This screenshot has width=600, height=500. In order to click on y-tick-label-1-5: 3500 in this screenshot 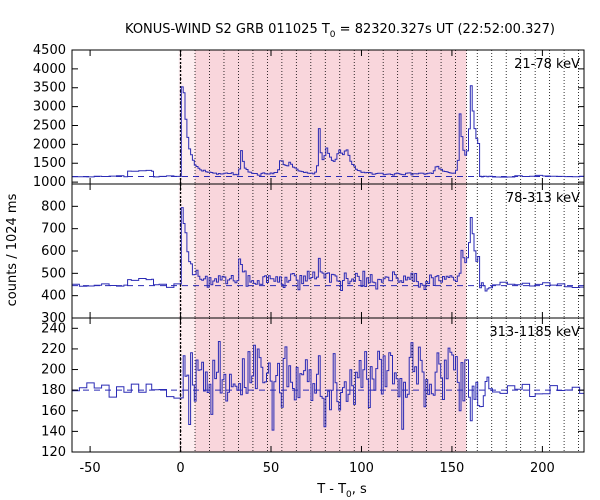, I will do `click(49, 88)`.